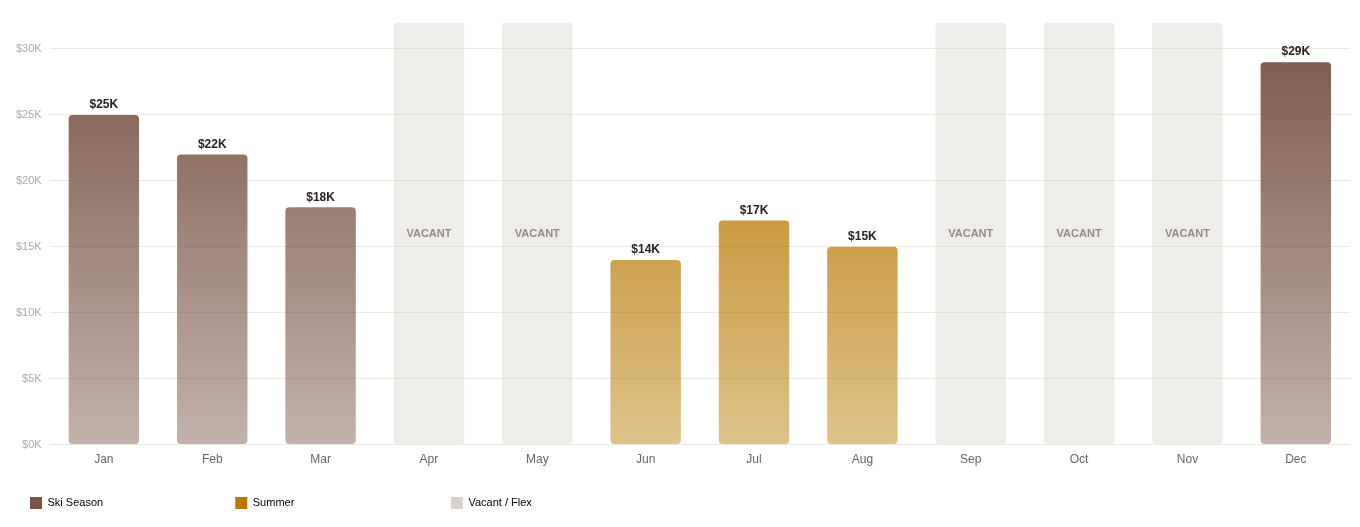 This screenshot has height=527, width=1360. Describe the element at coordinates (29, 179) in the screenshot. I see `y-tick-label: $20K` at that location.